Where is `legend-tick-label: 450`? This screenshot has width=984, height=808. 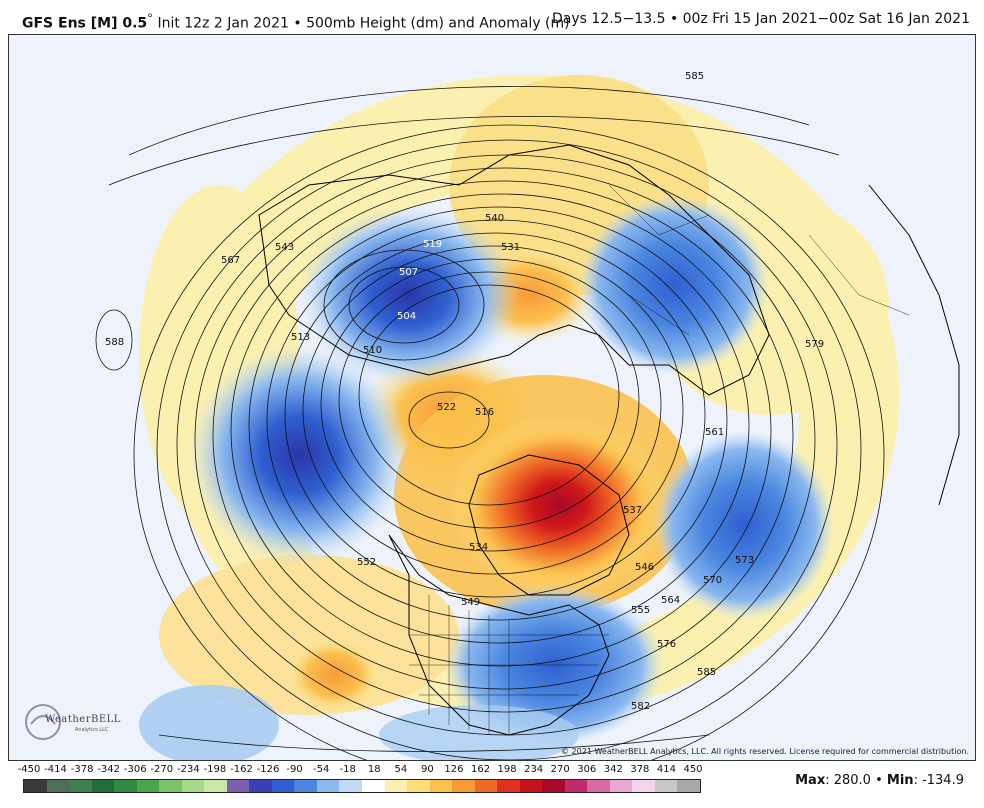 legend-tick-label: 450 is located at coordinates (693, 769).